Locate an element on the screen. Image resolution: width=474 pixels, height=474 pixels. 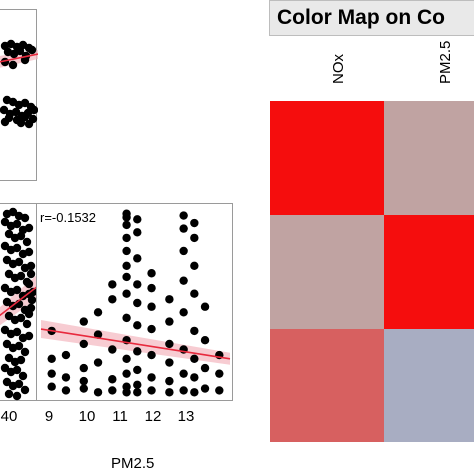
scatter-panel-bottom-left is located at coordinates (19, 302).